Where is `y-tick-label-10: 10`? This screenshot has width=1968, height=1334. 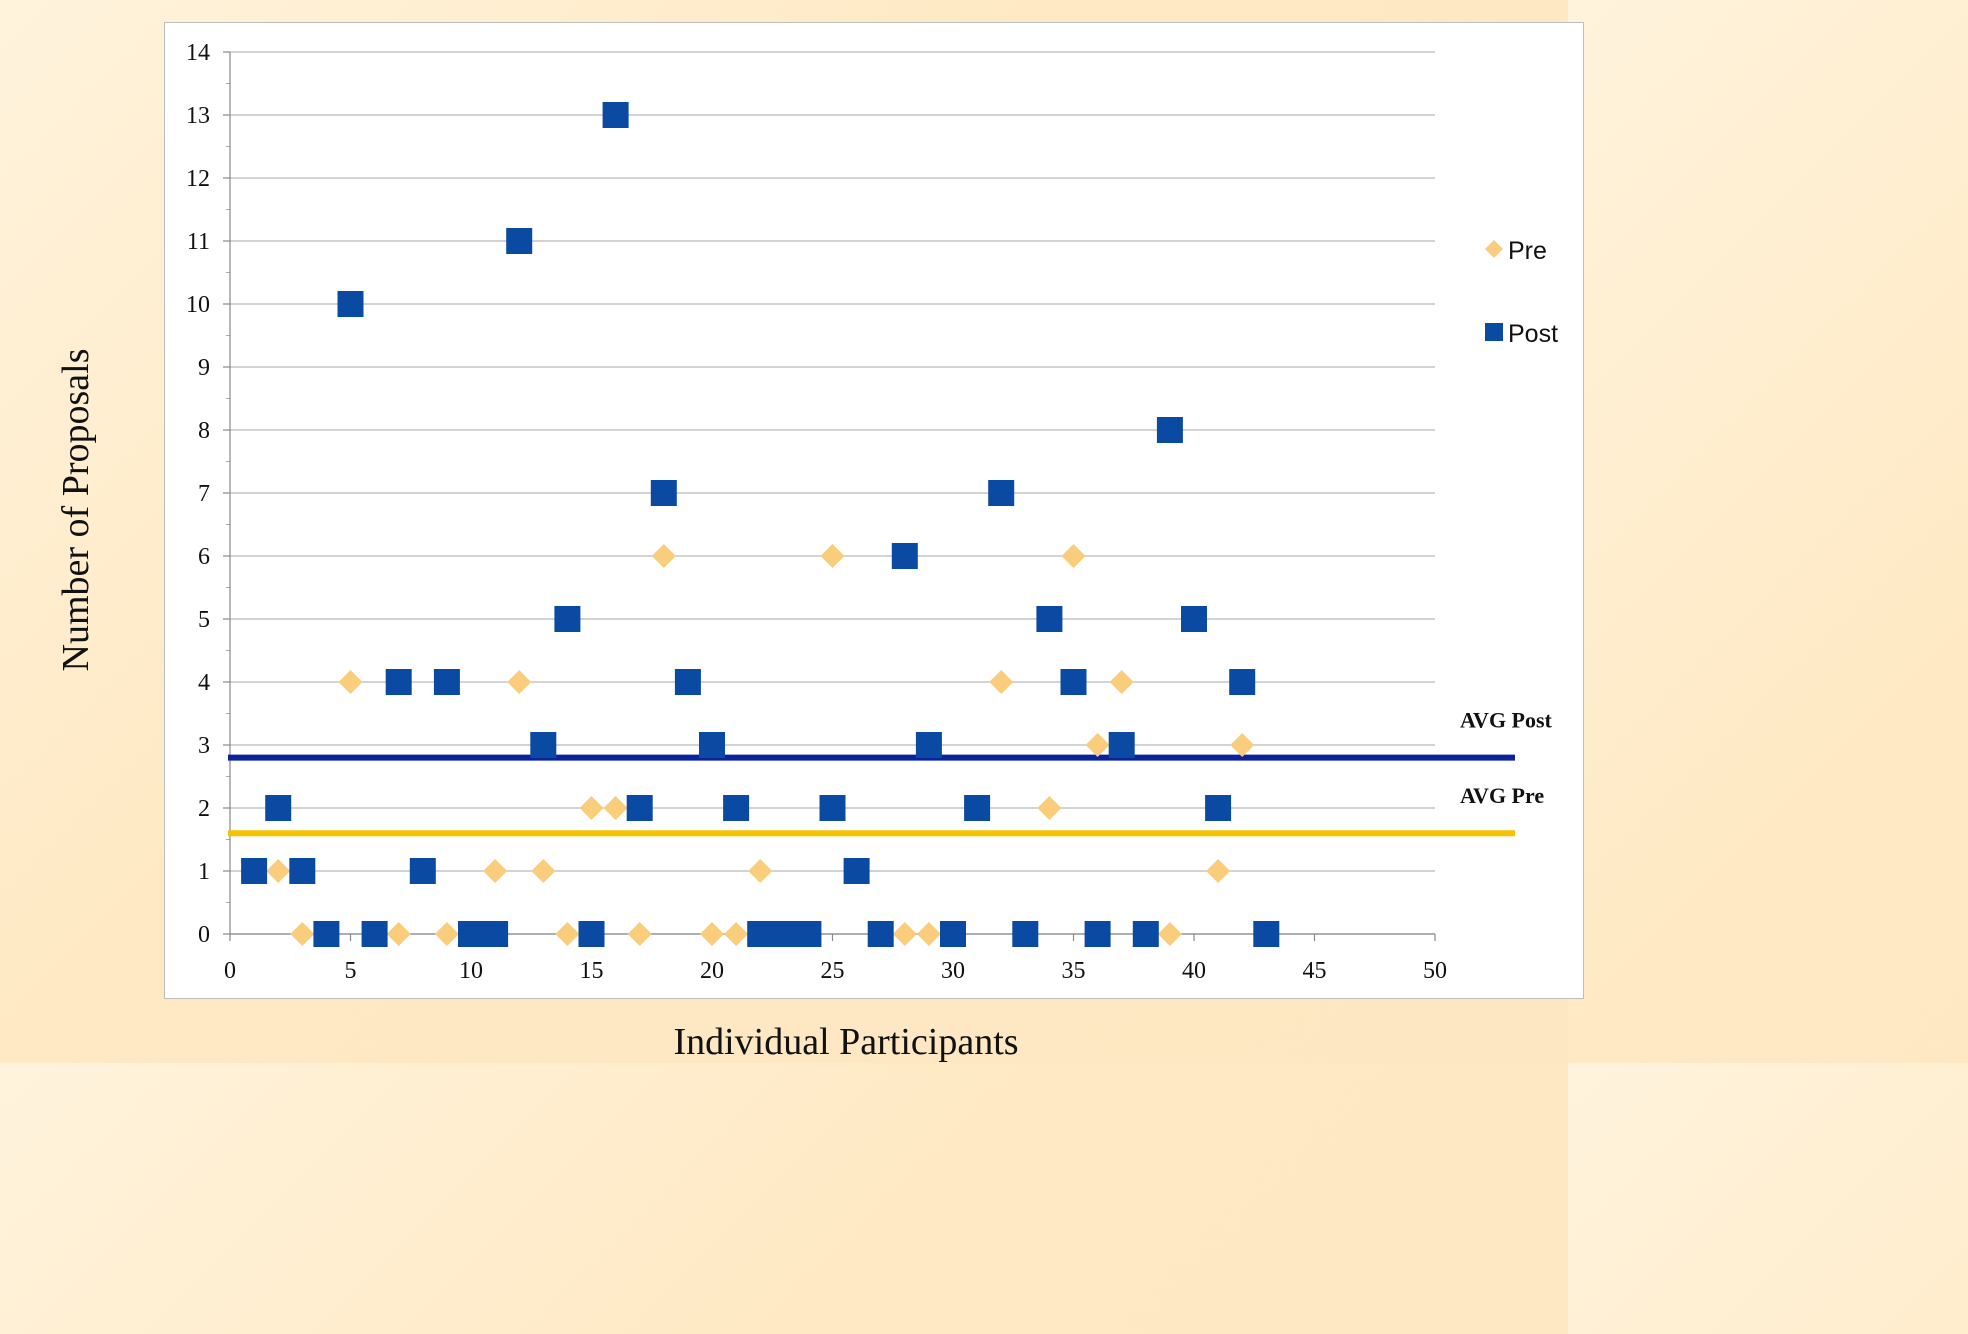
y-tick-label-10: 10 is located at coordinates (198, 305).